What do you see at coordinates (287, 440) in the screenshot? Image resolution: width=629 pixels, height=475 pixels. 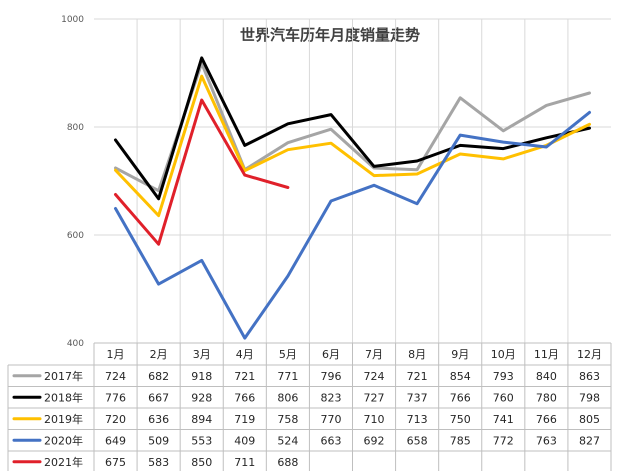 I see `data-label: 524` at bounding box center [287, 440].